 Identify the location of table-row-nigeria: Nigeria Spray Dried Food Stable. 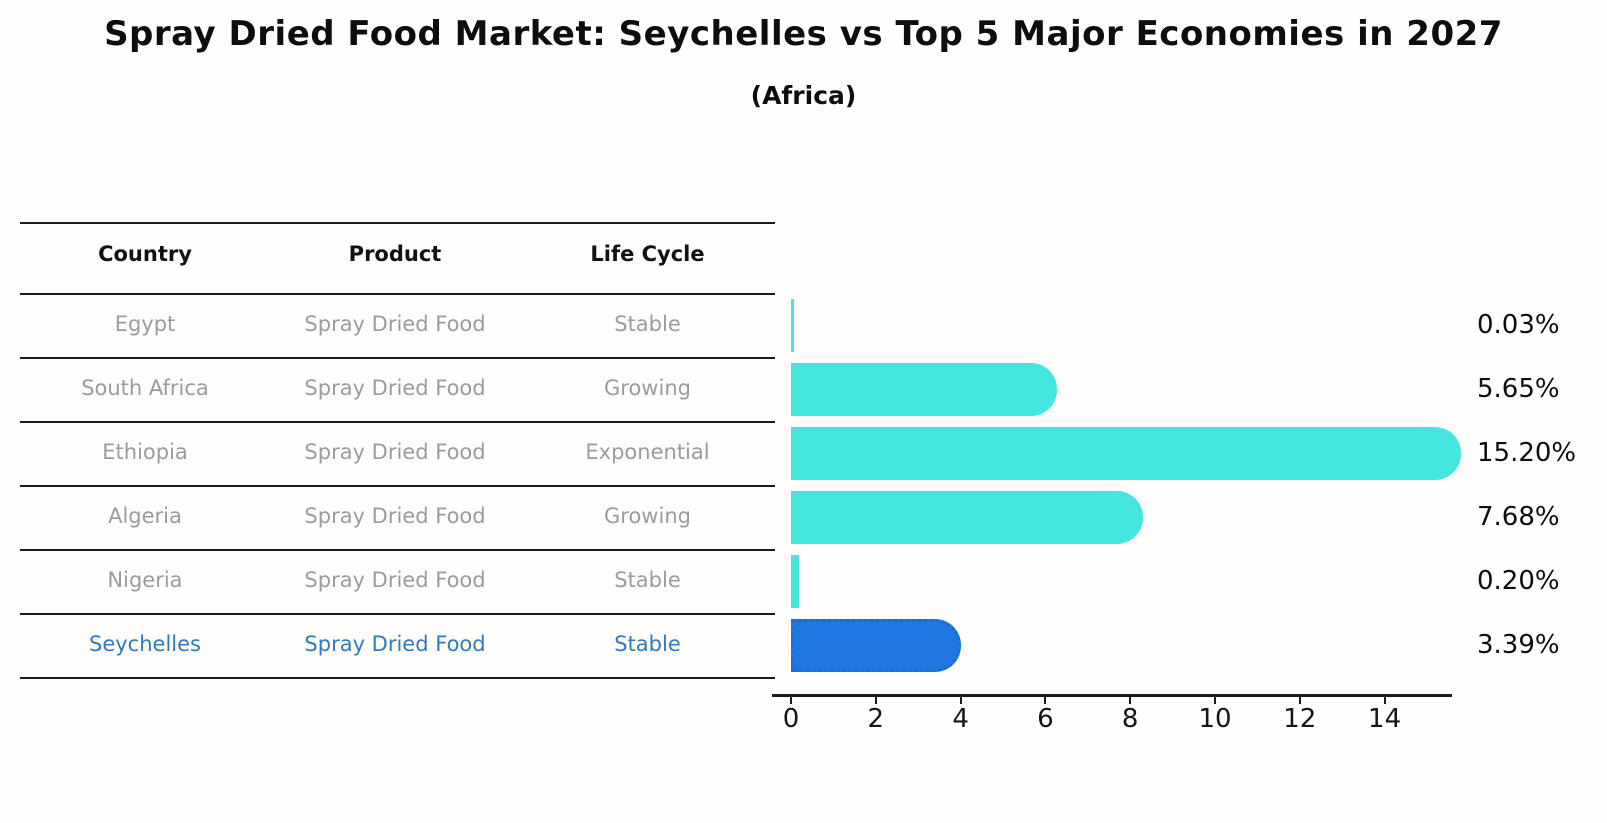
(397, 580).